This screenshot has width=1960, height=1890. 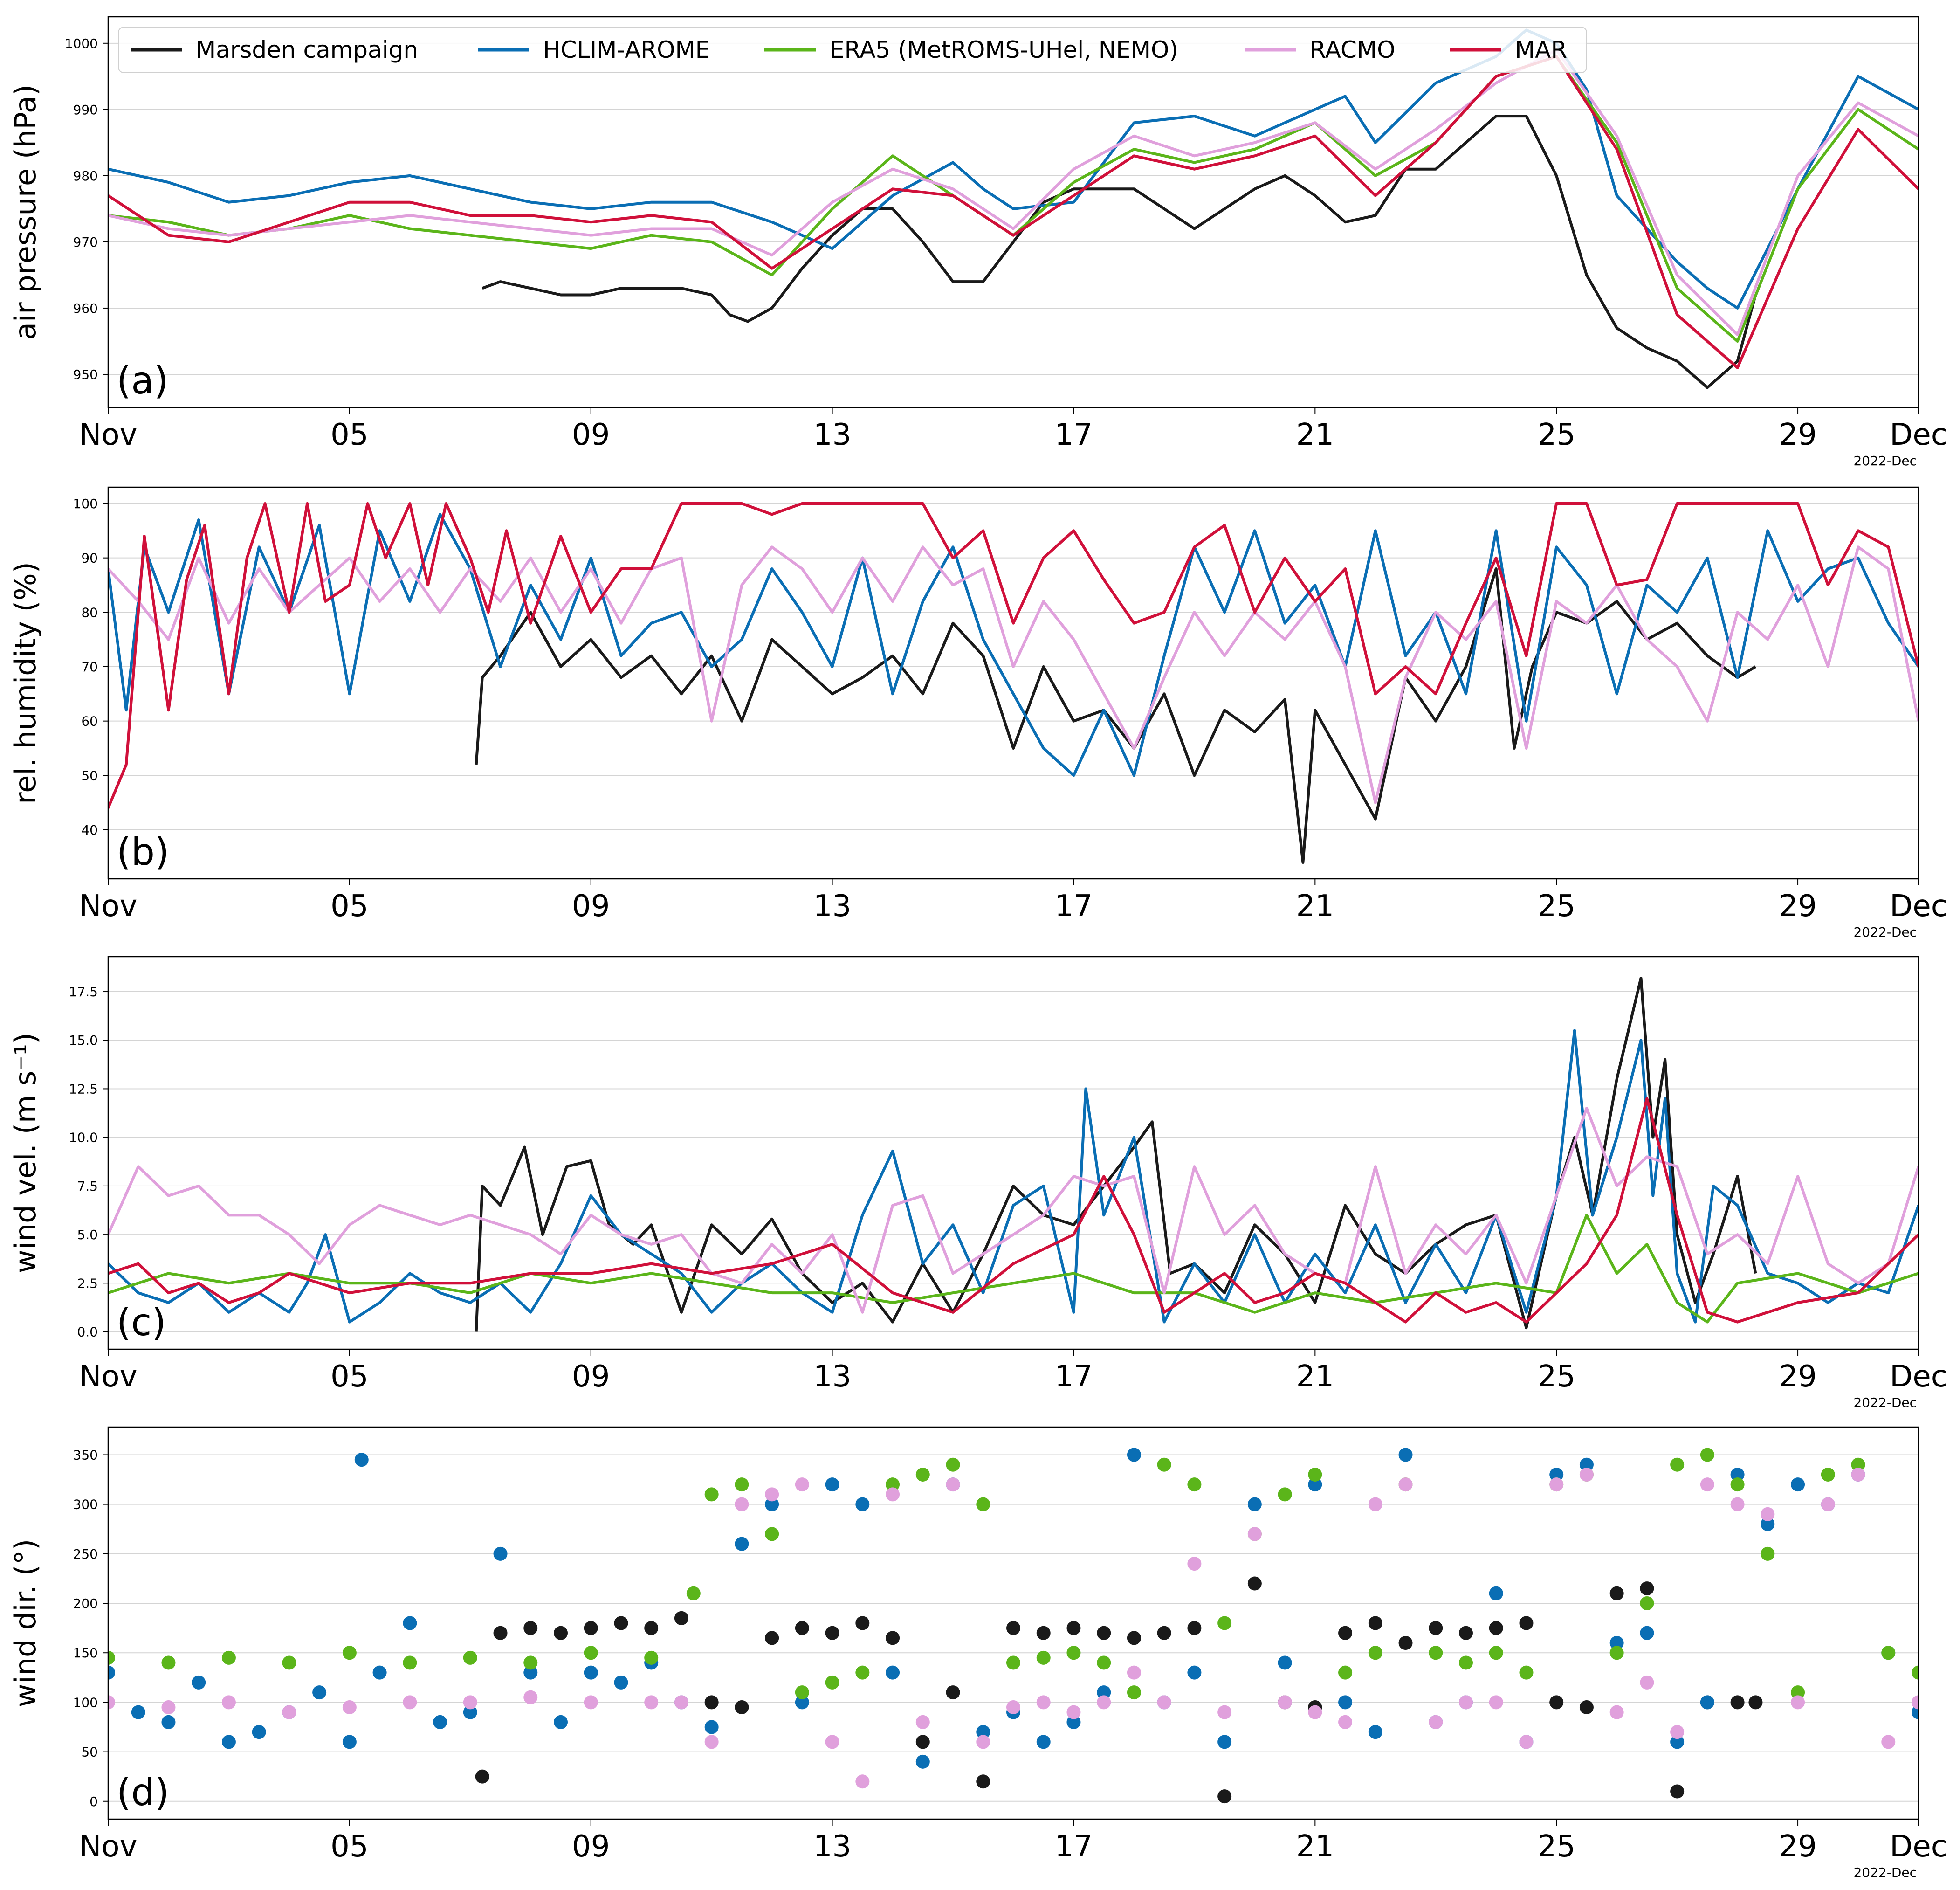 I want to click on series-points-marsden-campaign, so click(x=1119, y=1690).